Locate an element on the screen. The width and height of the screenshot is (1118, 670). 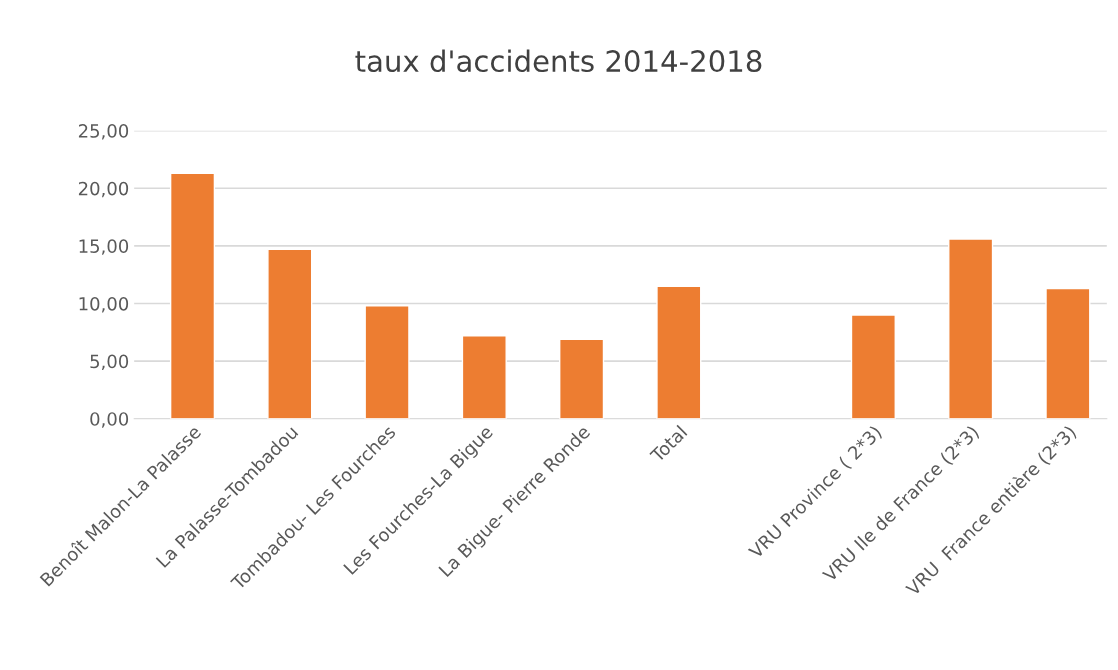
y-tick-label: 15,00 is located at coordinates (104, 247).